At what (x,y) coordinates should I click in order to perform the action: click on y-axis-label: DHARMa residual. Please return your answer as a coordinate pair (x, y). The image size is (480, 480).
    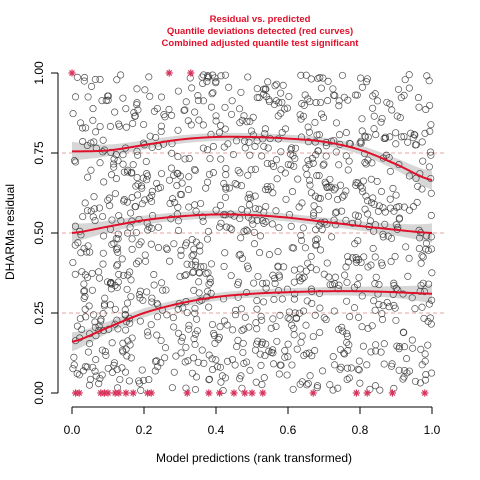
    Looking at the image, I should click on (10, 232).